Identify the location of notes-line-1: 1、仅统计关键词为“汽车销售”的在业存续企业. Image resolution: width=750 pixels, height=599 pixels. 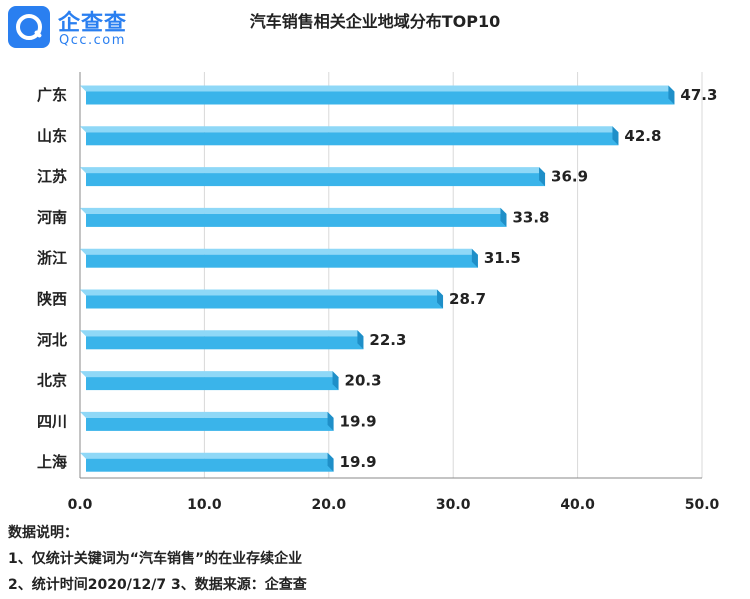
(155, 559).